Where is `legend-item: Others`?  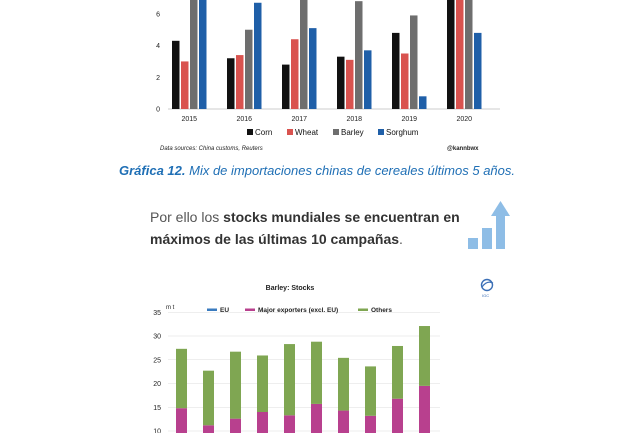
legend-item: Others is located at coordinates (375, 310).